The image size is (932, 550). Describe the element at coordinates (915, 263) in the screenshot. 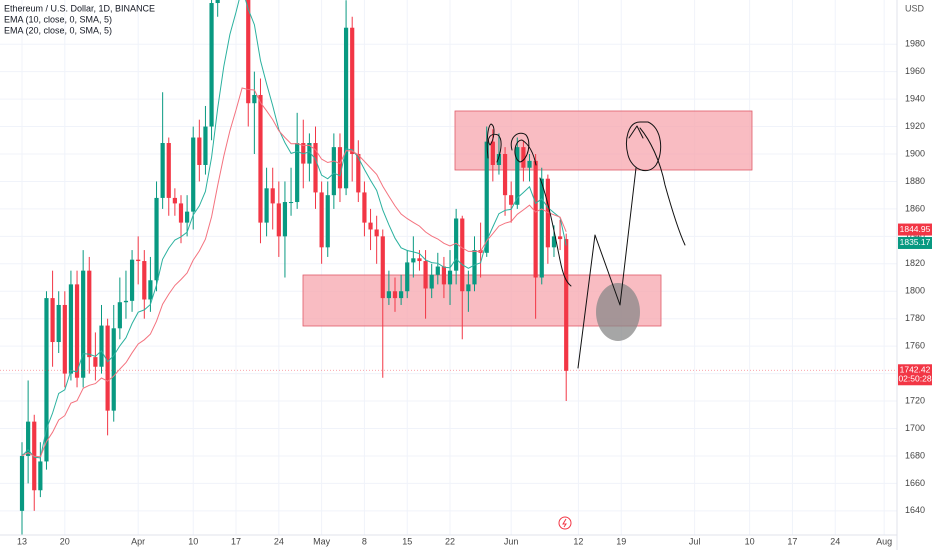

I see `y-tick-label: 1820` at that location.